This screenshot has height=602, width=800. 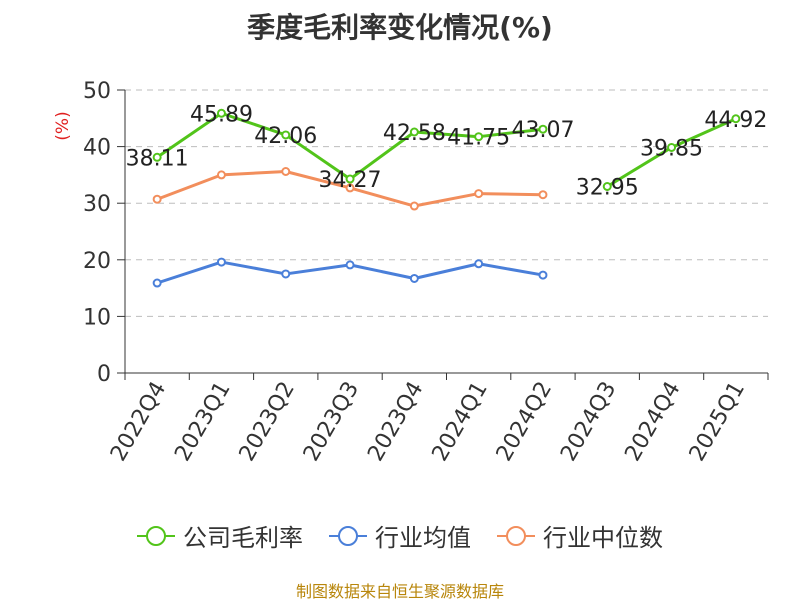 I want to click on legend-item-industry-mean: 行业均值, so click(x=400, y=535).